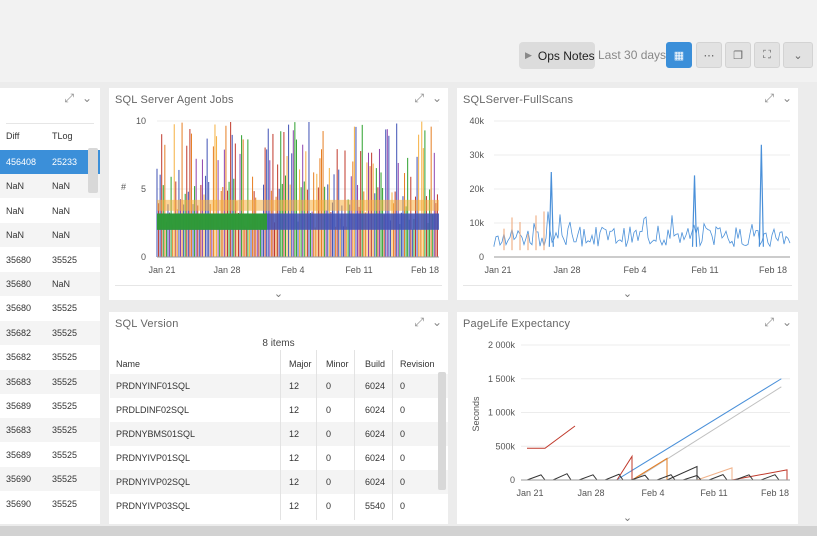 This screenshot has height=536, width=817. What do you see at coordinates (21, 162) in the screenshot?
I see `cell-diff: 456408` at bounding box center [21, 162].